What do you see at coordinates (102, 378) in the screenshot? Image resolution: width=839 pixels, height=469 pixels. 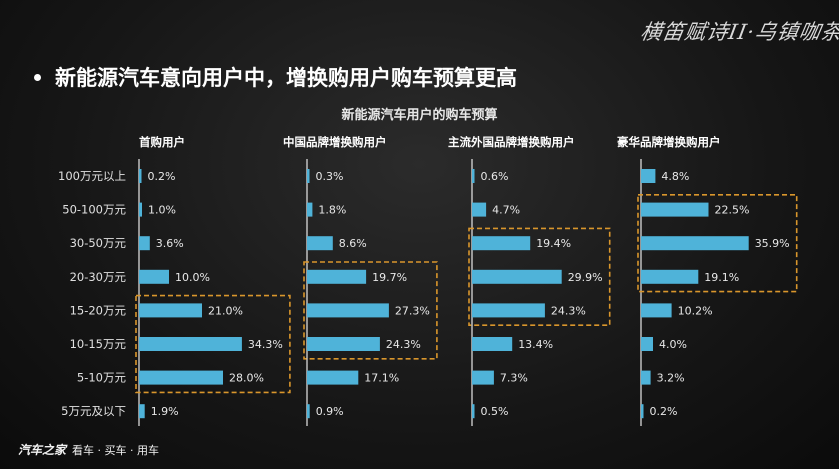 I see `category-label: 5-10万元` at bounding box center [102, 378].